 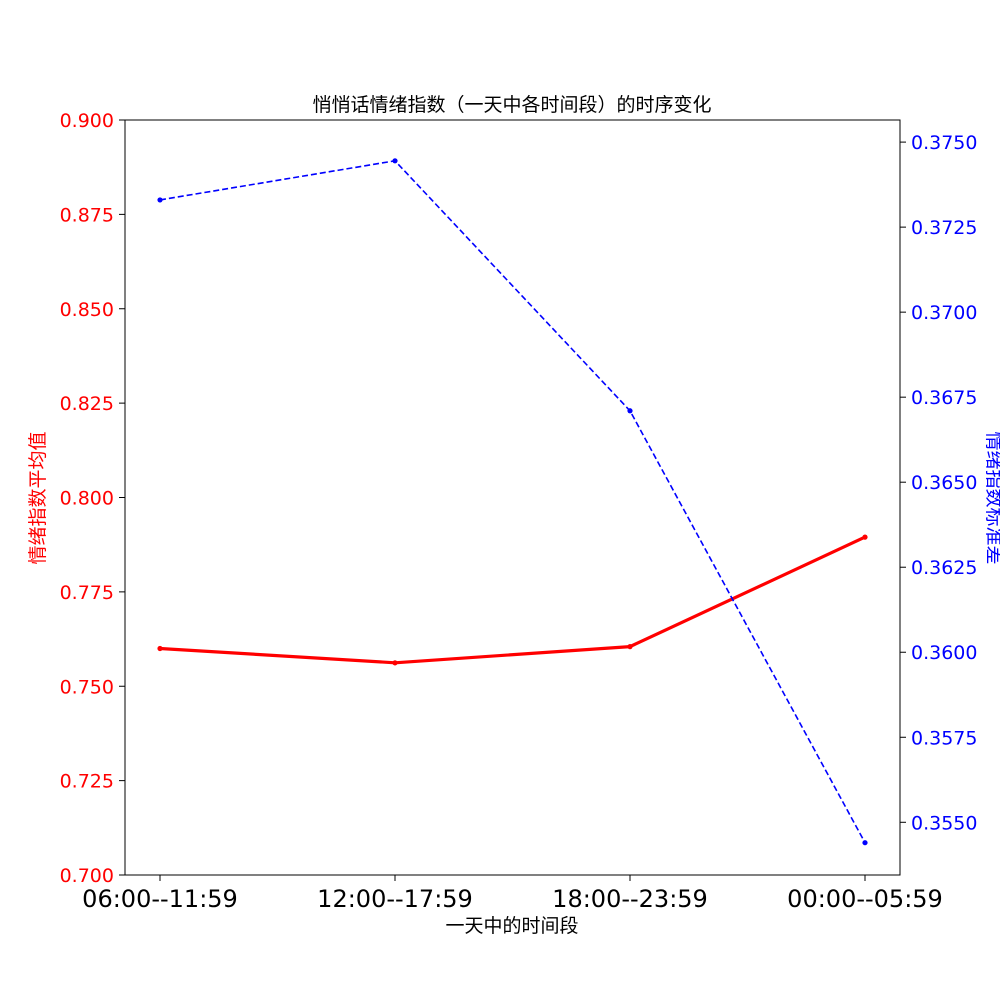 What do you see at coordinates (944, 313) in the screenshot?
I see `y-right-tick-label: 0.3700` at bounding box center [944, 313].